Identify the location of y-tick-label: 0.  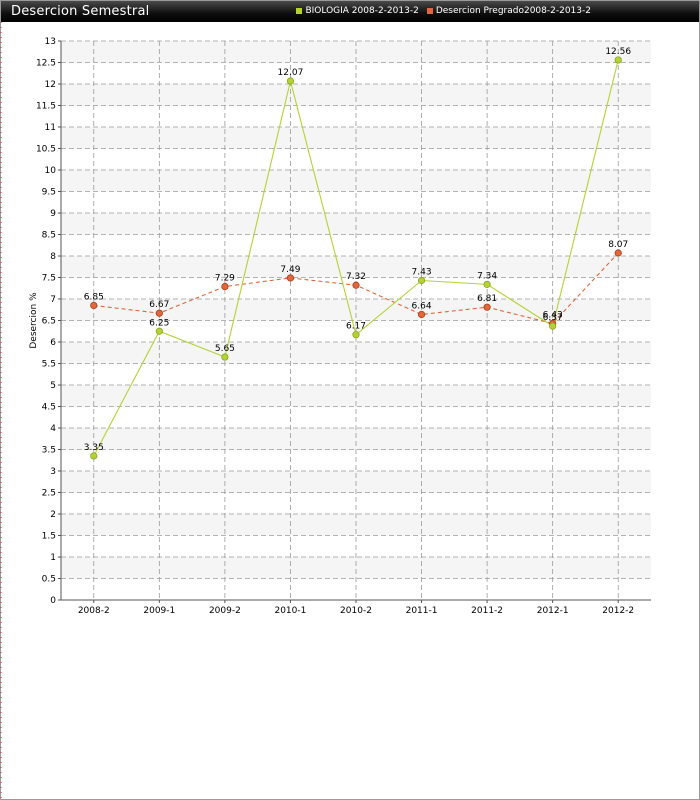
(53, 601).